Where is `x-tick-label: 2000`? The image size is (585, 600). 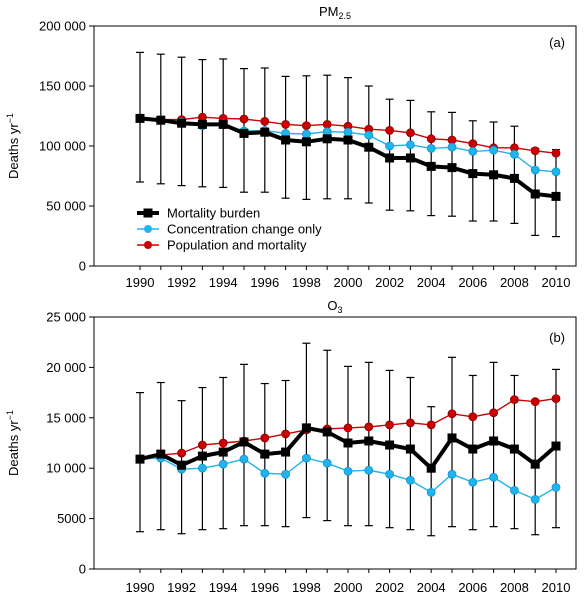
x-tick-label: 2000 is located at coordinates (348, 587).